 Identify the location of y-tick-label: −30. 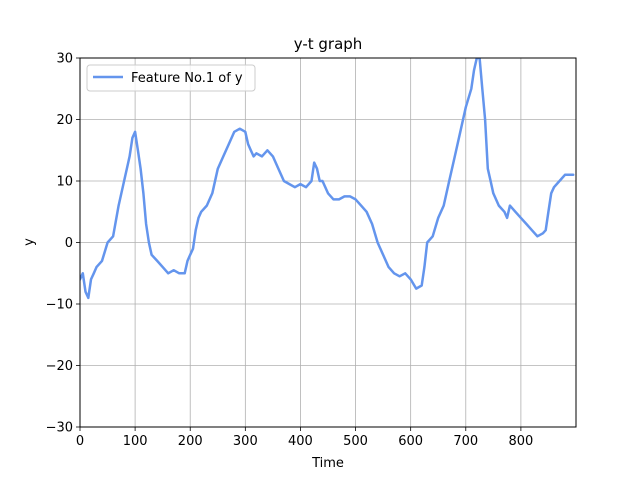
(59, 428).